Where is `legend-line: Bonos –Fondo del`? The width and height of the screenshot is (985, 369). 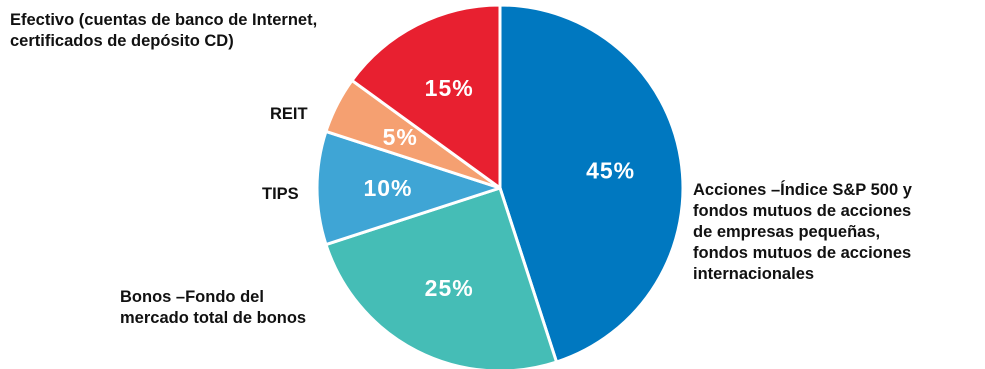 legend-line: Bonos –Fondo del is located at coordinates (192, 297).